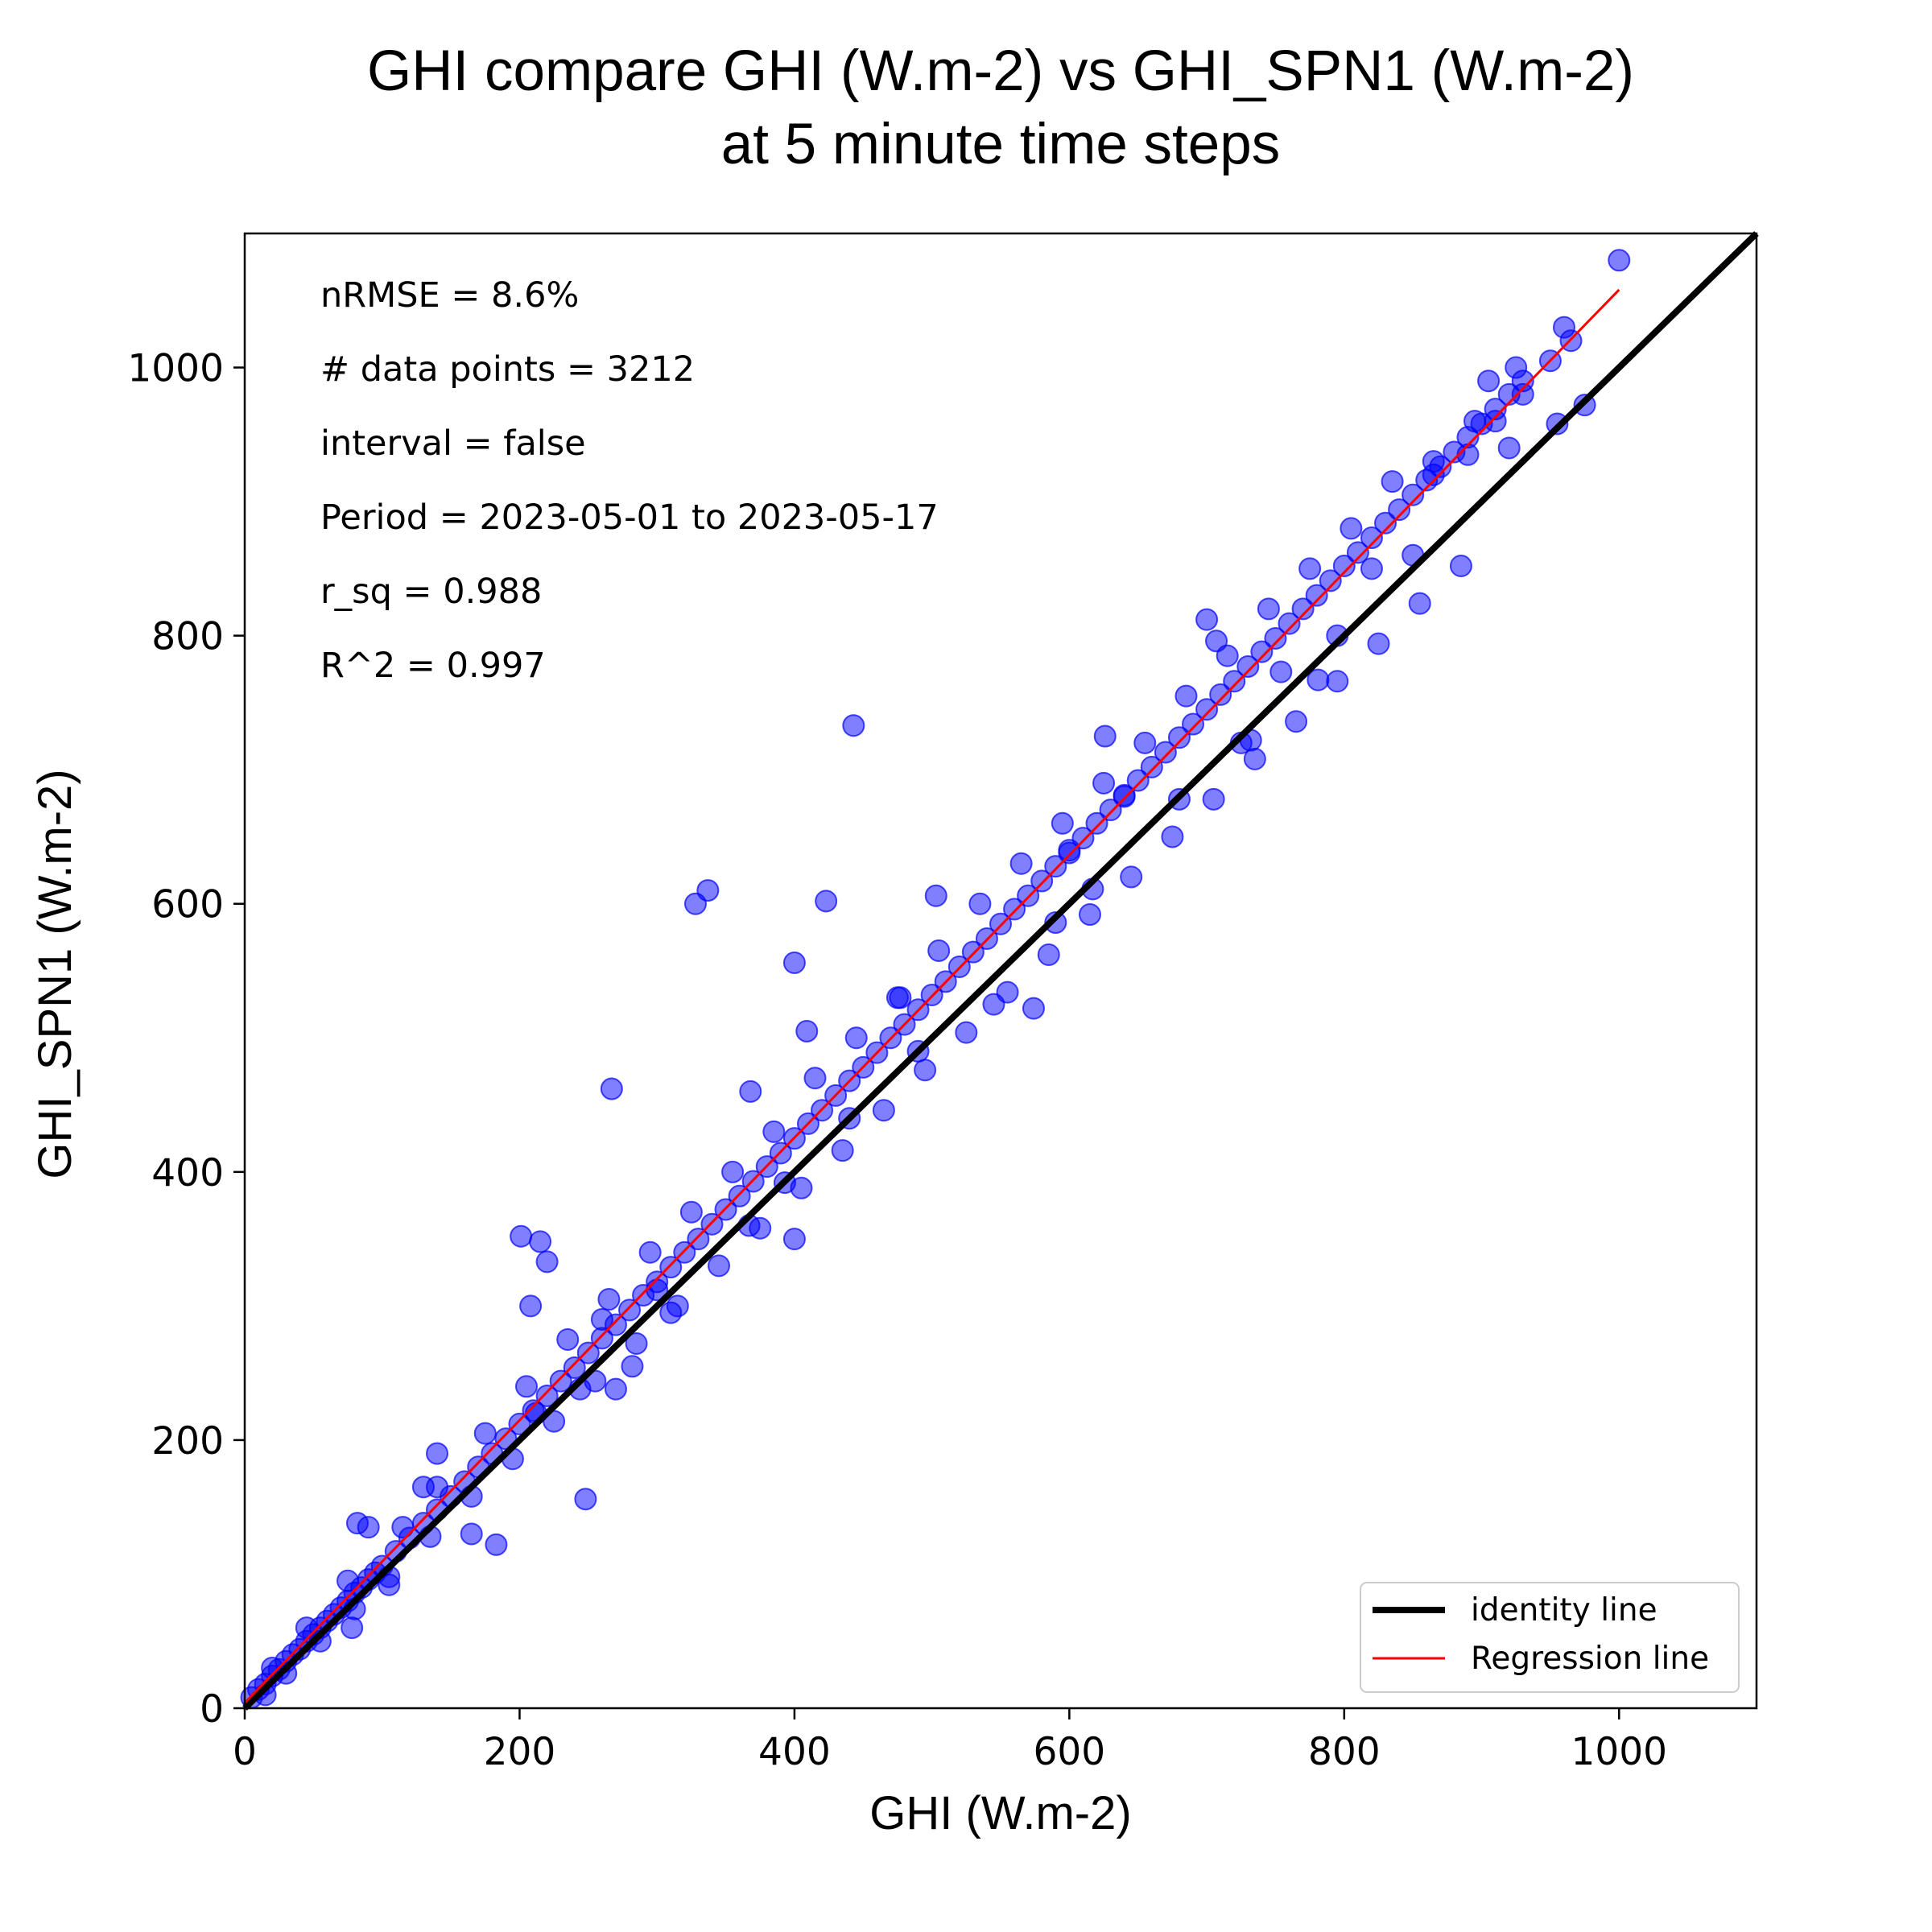 This screenshot has height=1932, width=1932. What do you see at coordinates (187, 905) in the screenshot?
I see `y-tick-label: 600` at bounding box center [187, 905].